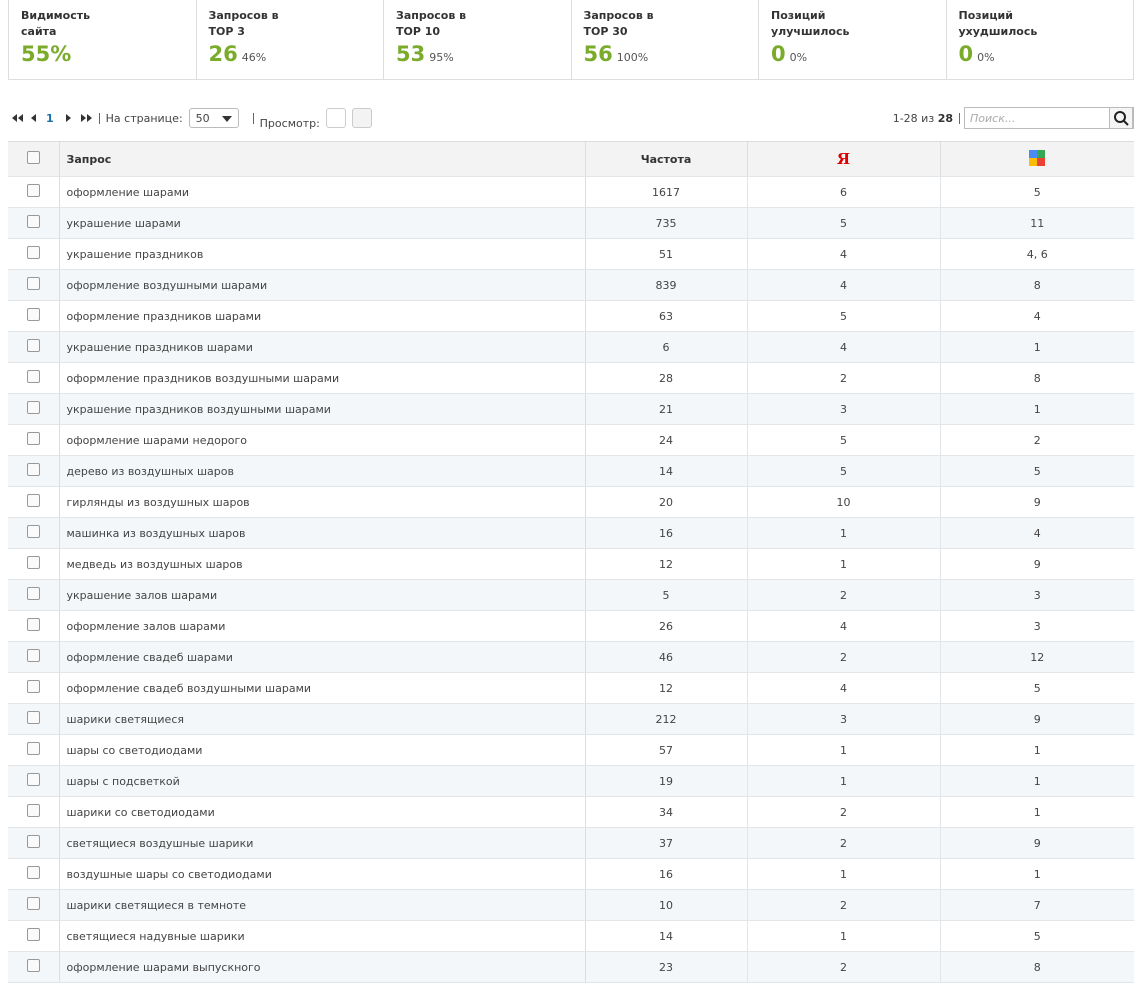 The width and height of the screenshot is (1139, 983). What do you see at coordinates (666, 781) in the screenshot?
I see `frequency: 19` at bounding box center [666, 781].